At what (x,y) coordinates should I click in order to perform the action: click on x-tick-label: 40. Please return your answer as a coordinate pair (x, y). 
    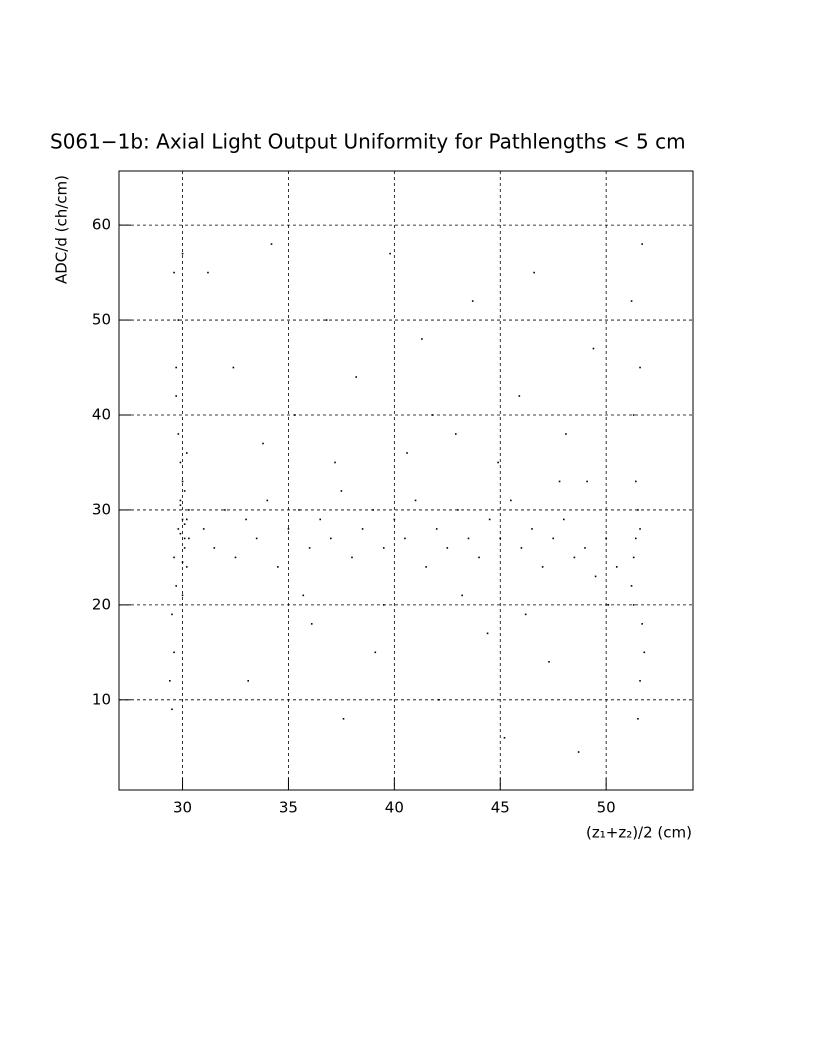
    Looking at the image, I should click on (394, 808).